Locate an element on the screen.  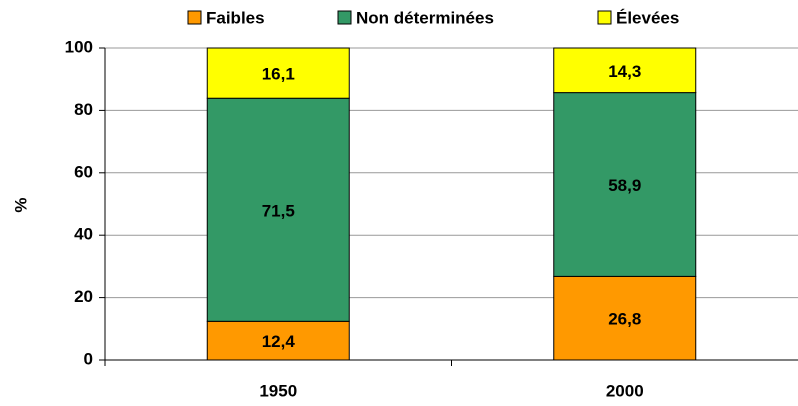
y-tick-label: 40 is located at coordinates (83, 234).